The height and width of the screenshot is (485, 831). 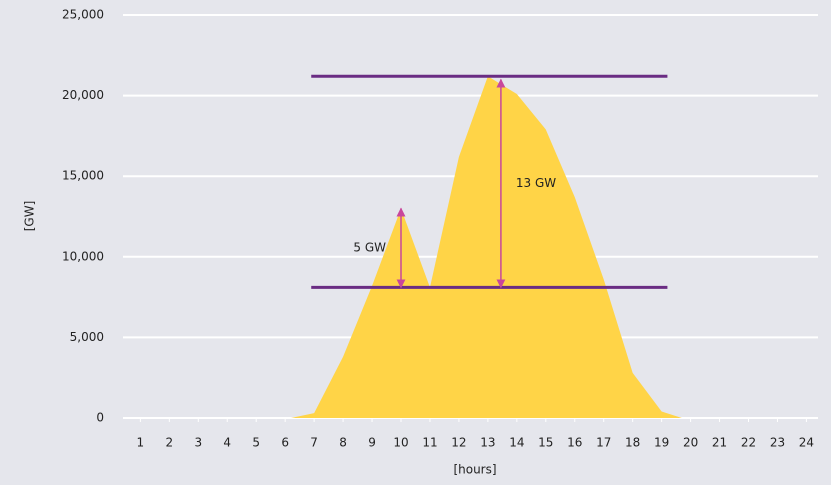 I want to click on annotation-label: 13 GW, so click(x=536, y=183).